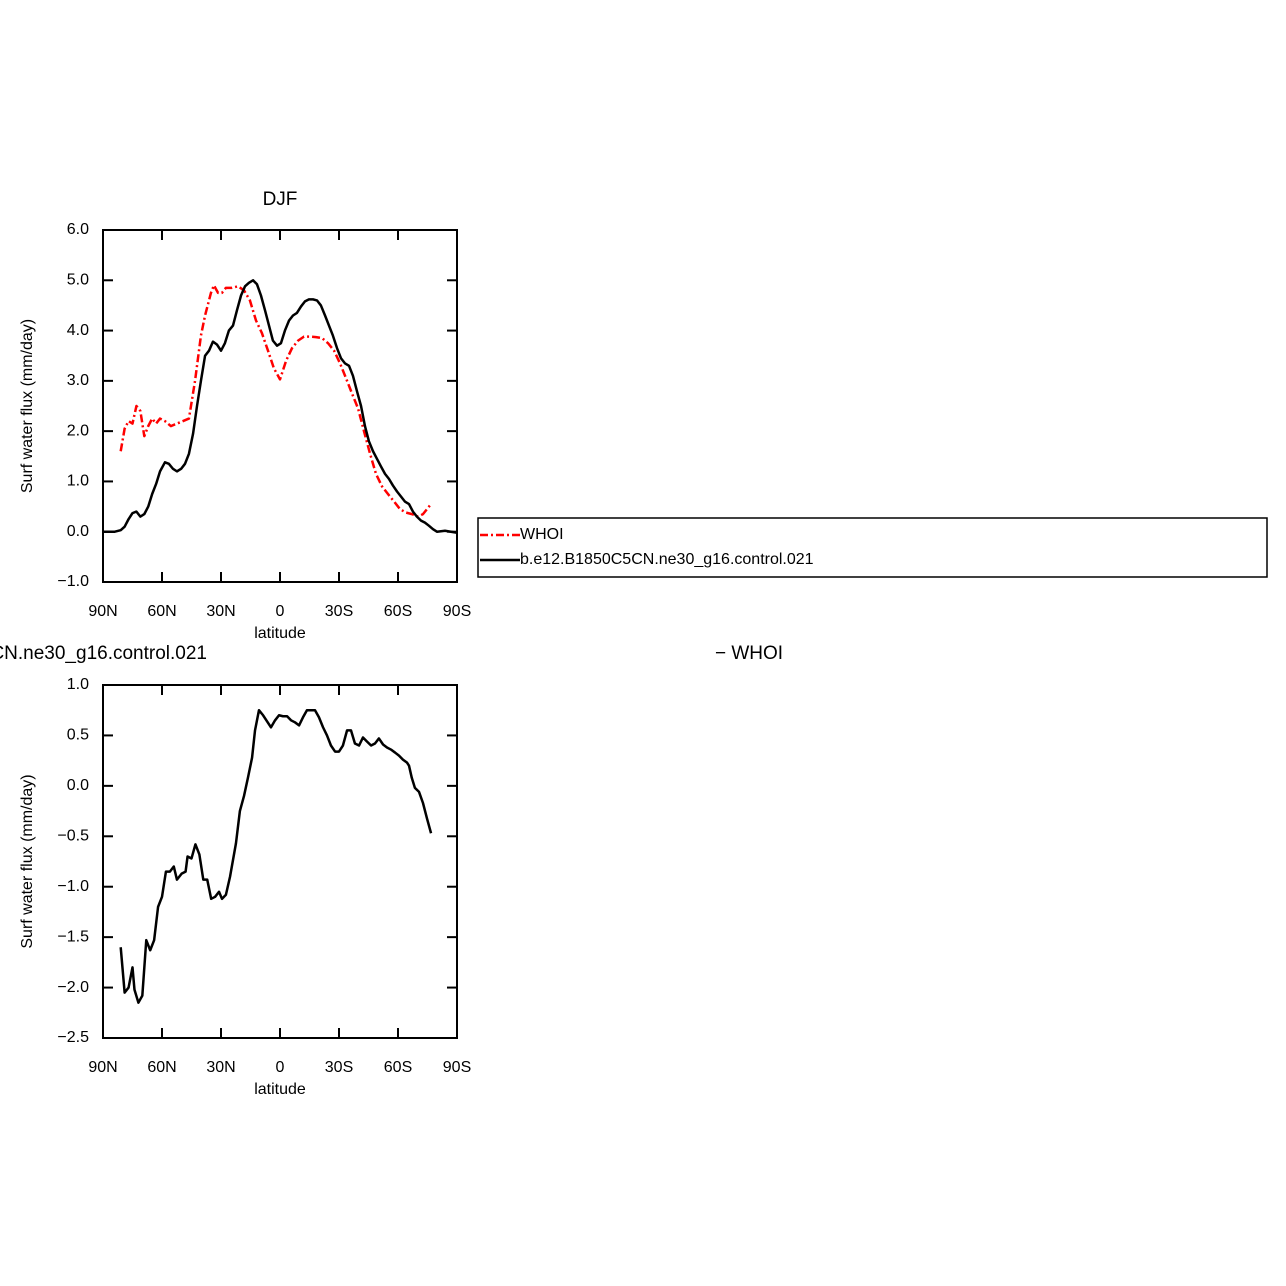 The width and height of the screenshot is (1286, 1286). Describe the element at coordinates (78, 430) in the screenshot. I see `y-tick-label: 2.0` at that location.